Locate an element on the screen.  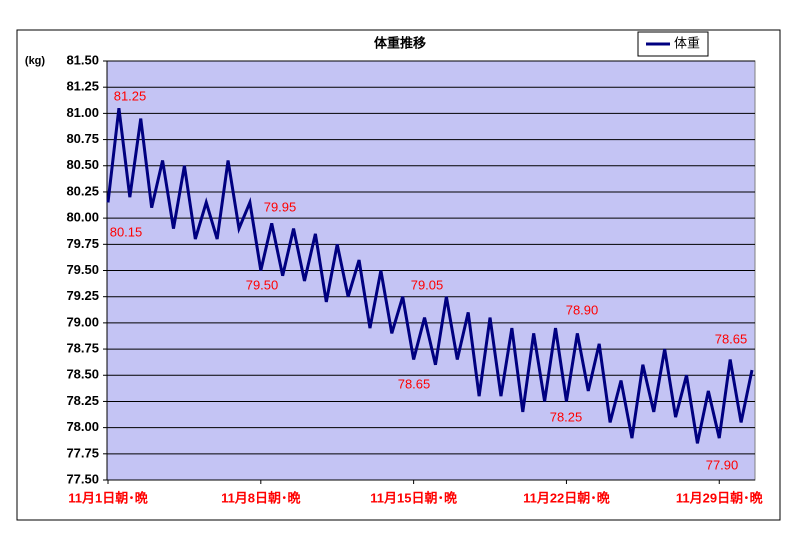
y-tick-label: 80.50 is located at coordinates (82, 164).